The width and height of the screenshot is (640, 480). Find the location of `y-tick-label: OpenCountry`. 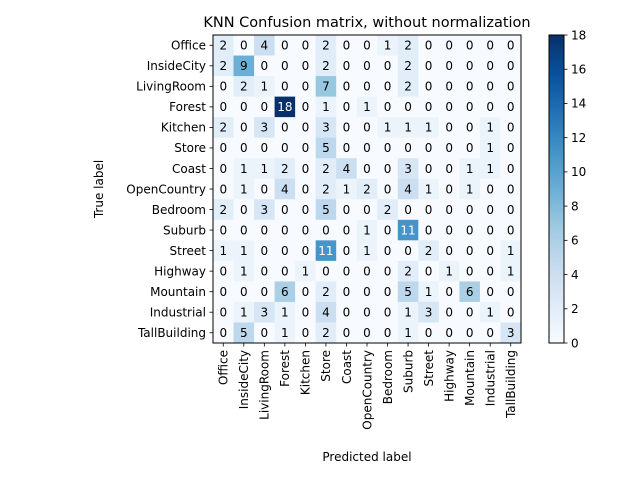

y-tick-label: OpenCountry is located at coordinates (166, 189).